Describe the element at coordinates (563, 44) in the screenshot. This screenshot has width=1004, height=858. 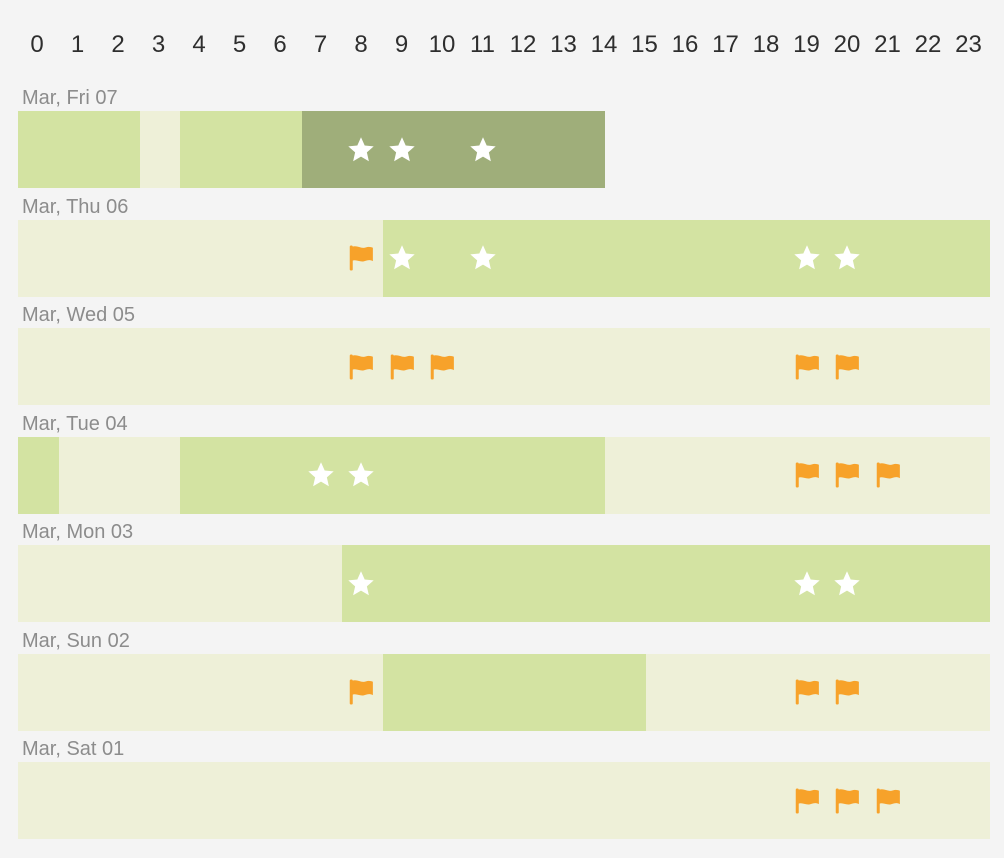
I see `hour-label: 13` at that location.